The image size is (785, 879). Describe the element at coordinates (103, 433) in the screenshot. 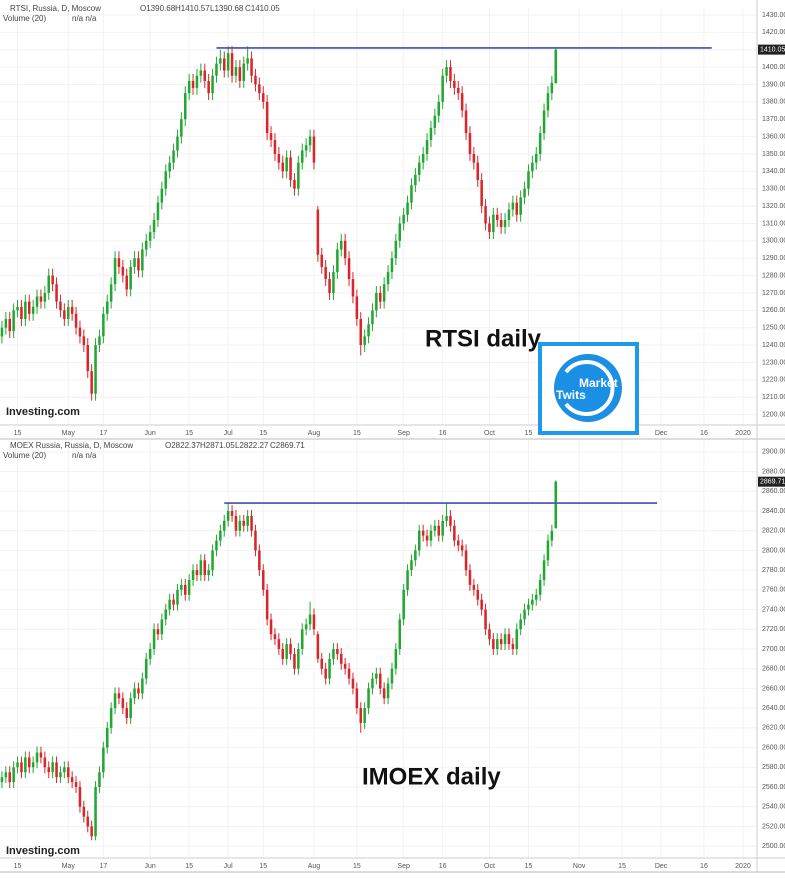

I see `x-tick-label: 17` at that location.